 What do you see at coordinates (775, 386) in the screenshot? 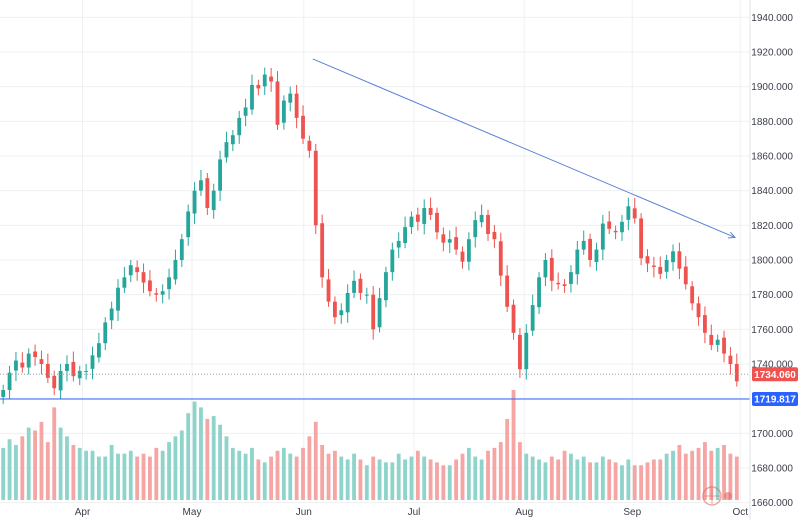
I see `price-tags: 1734.060 1719.817` at bounding box center [775, 386].